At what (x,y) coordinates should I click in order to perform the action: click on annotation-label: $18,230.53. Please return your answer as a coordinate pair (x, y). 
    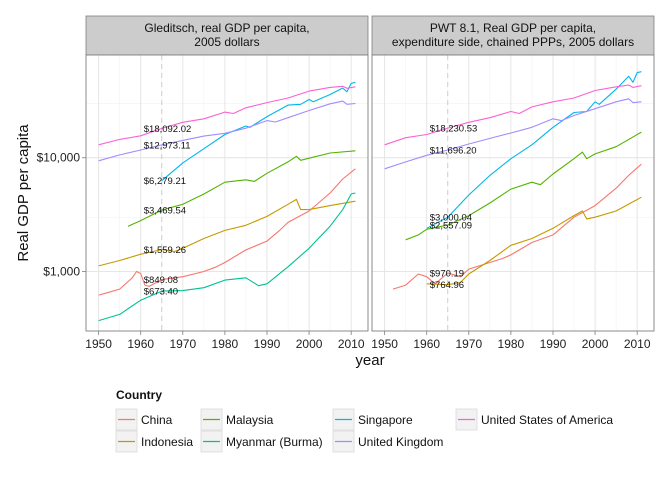
    Looking at the image, I should click on (454, 129).